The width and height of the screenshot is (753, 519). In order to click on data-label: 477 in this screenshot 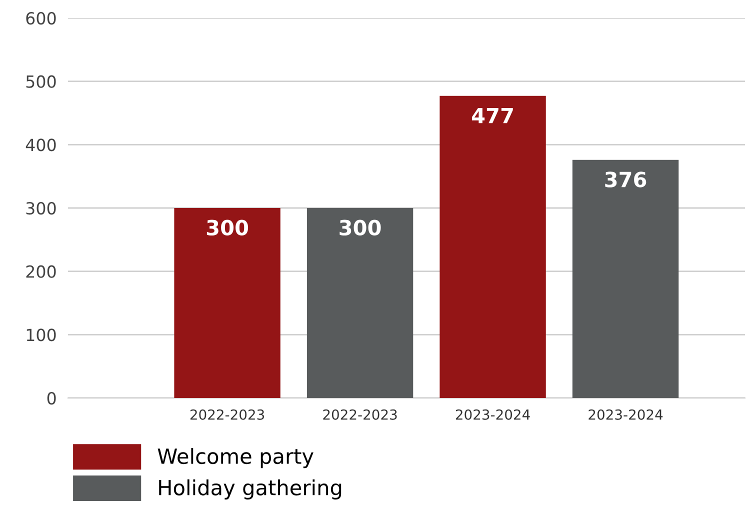, I will do `click(492, 116)`.